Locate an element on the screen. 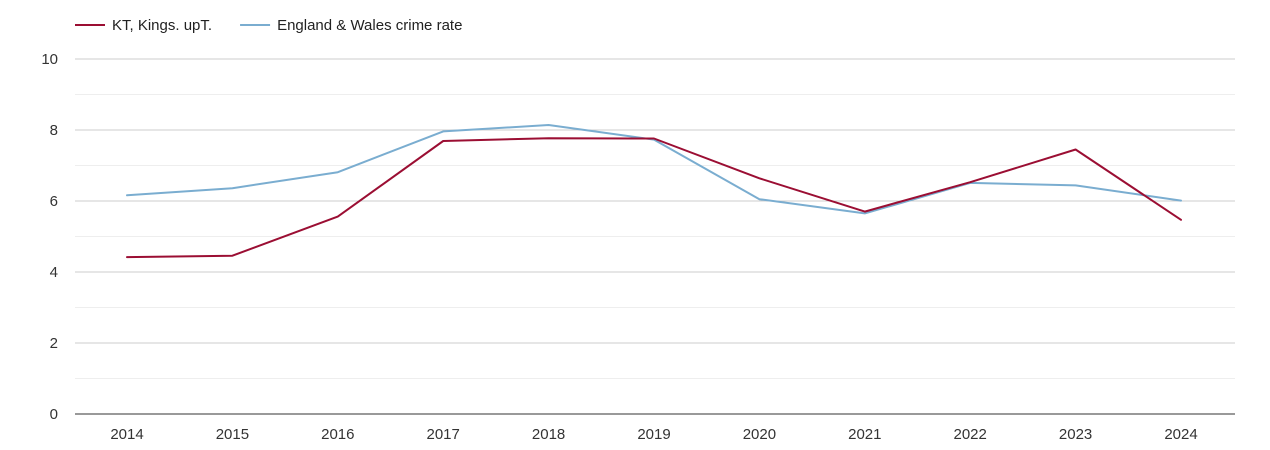  y-tick-label: 6 is located at coordinates (54, 201).